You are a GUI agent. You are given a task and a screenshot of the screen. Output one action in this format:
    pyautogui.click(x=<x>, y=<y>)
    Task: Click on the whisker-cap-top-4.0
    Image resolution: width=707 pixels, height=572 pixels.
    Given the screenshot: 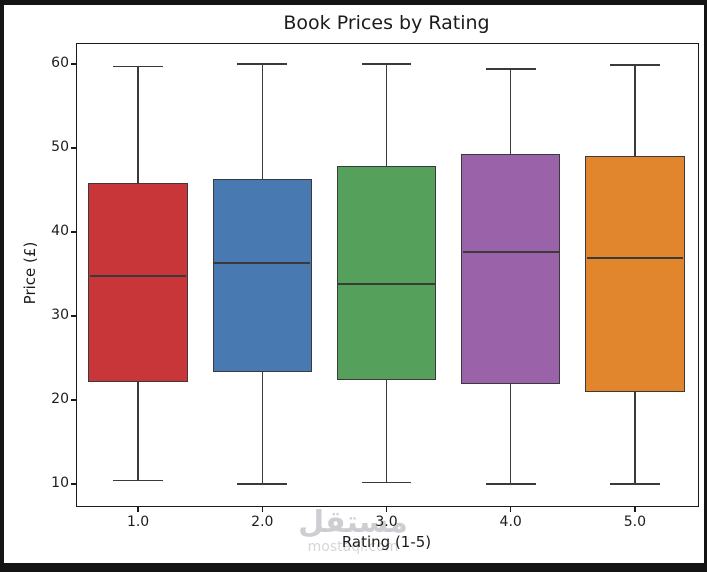 What is the action you would take?
    pyautogui.click(x=510, y=69)
    